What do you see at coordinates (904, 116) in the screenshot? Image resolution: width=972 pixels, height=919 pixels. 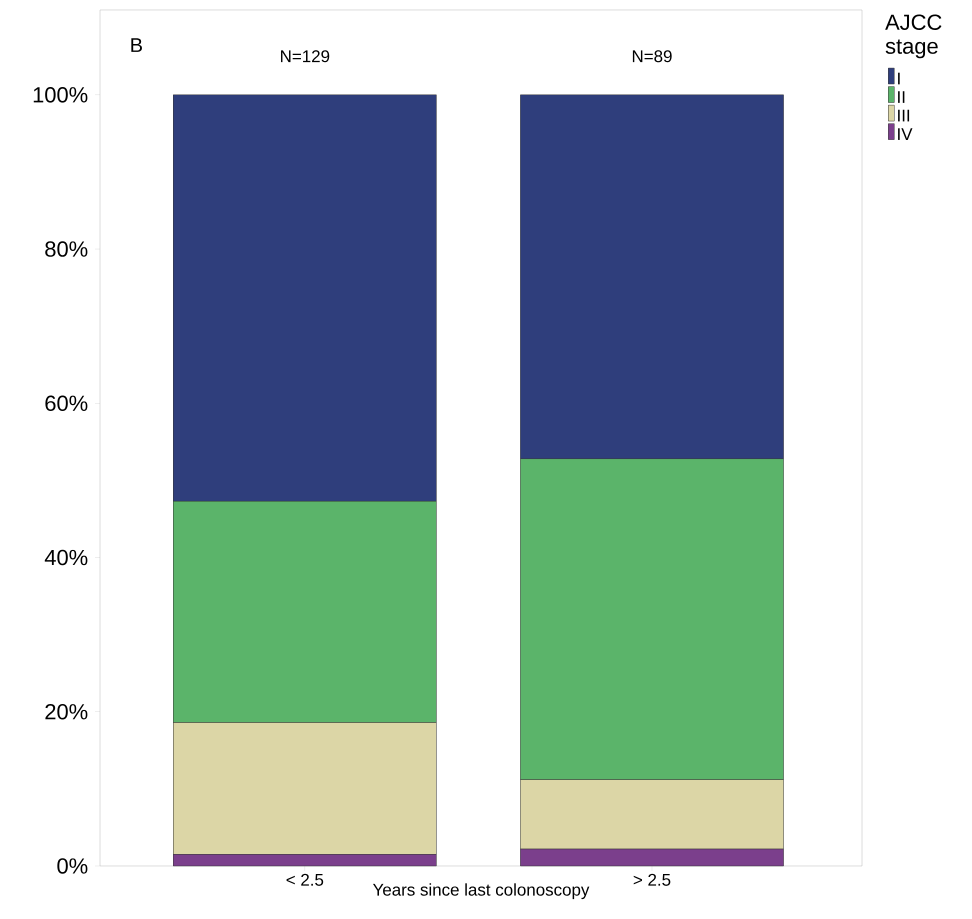 I see `legend-label: III` at bounding box center [904, 116].